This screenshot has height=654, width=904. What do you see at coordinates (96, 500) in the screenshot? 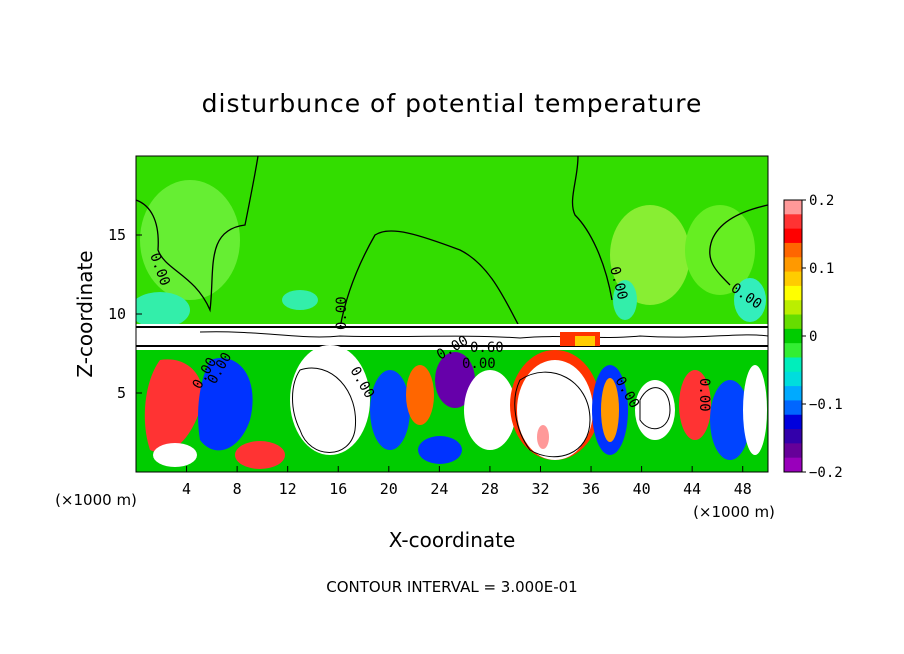
I see `x-unit-label-left: (×1000 m)` at bounding box center [96, 500].